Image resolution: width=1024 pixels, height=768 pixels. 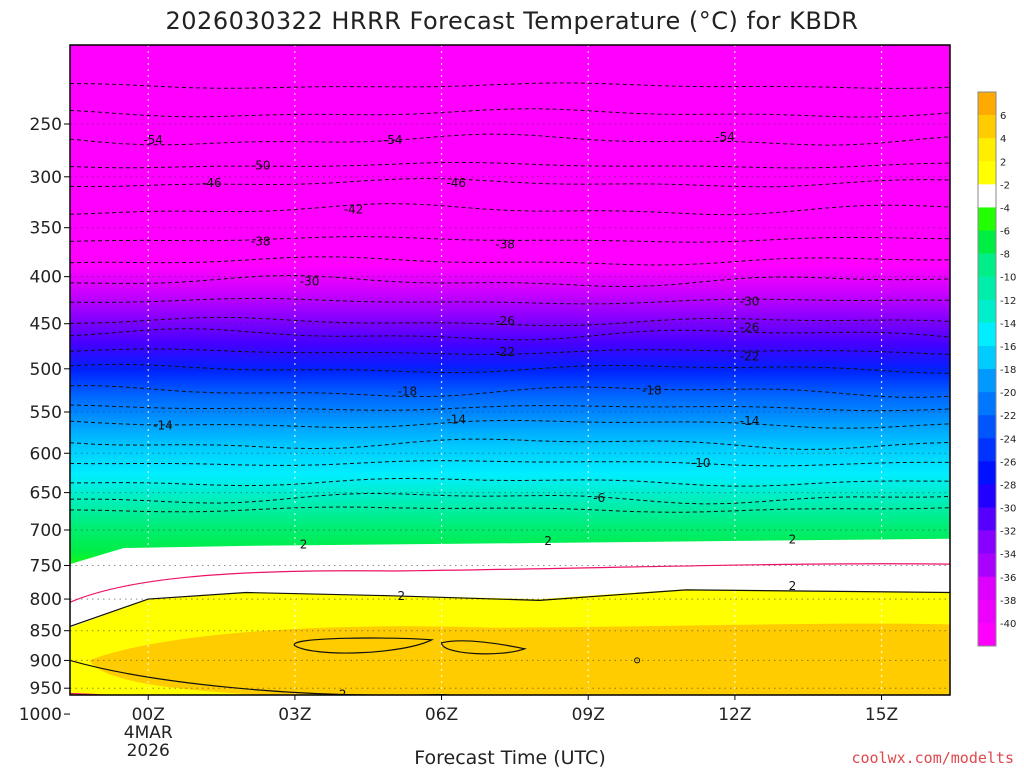 What do you see at coordinates (46, 600) in the screenshot?
I see `y-tick-label: 800` at bounding box center [46, 600].